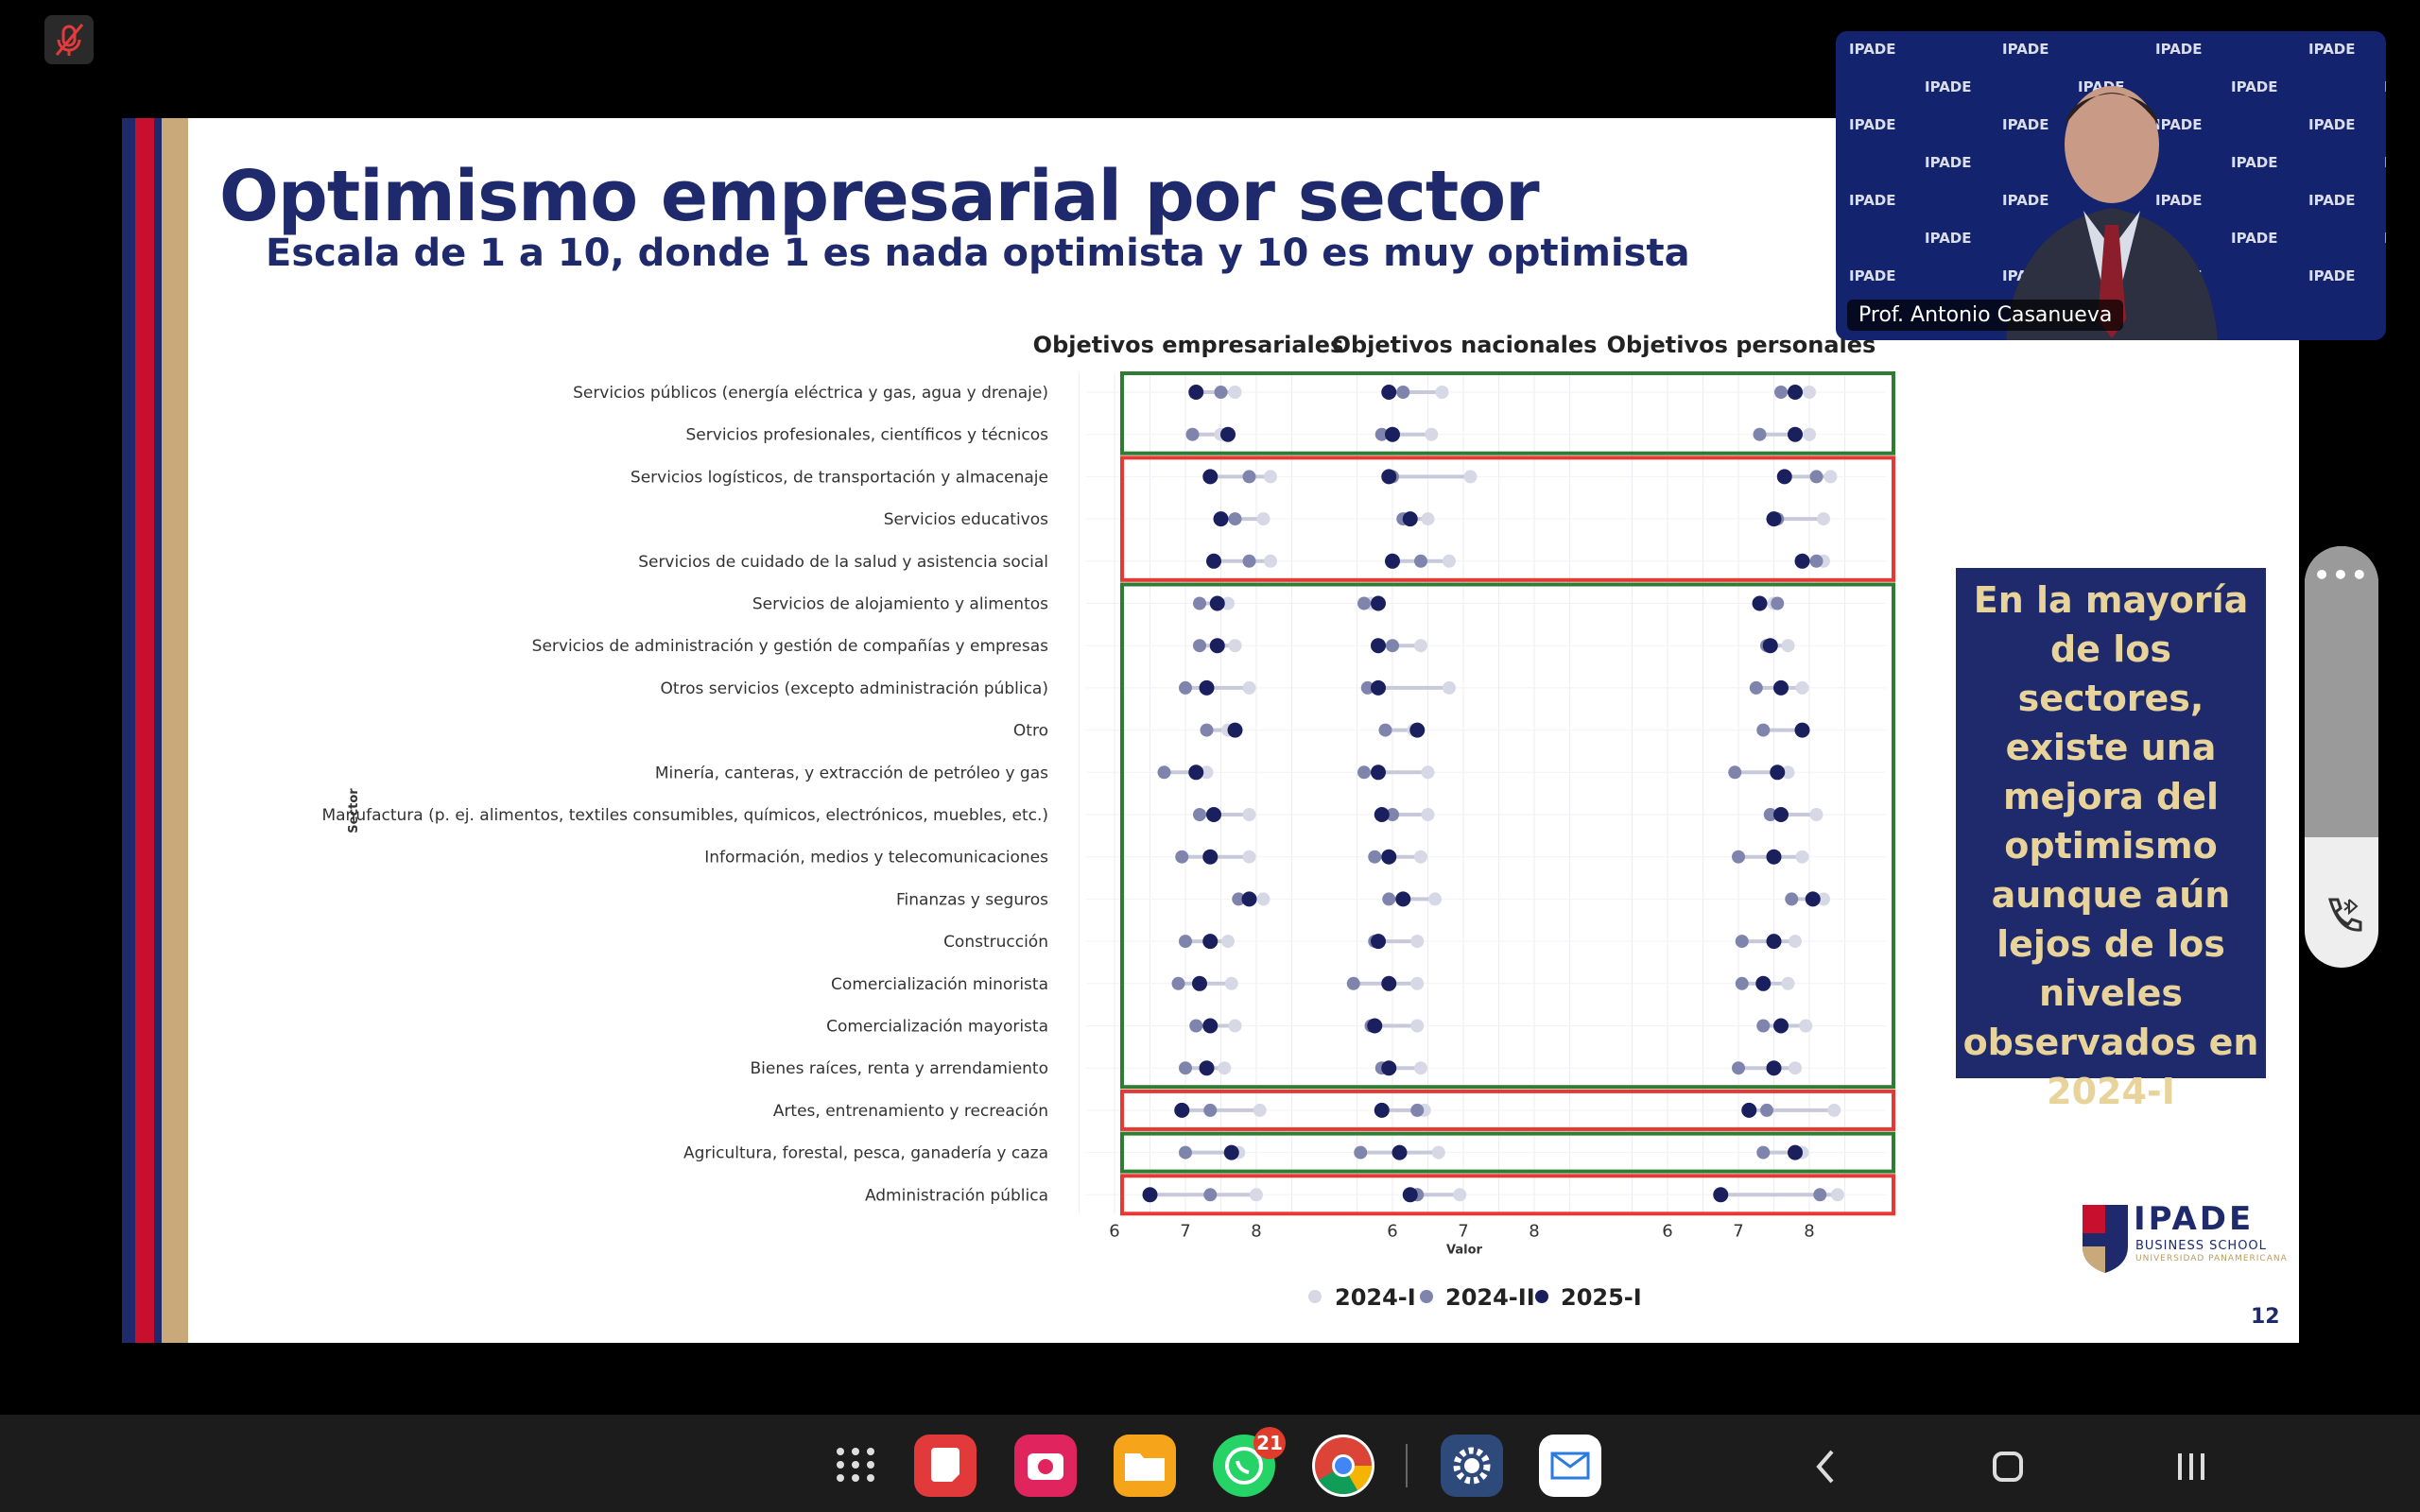 The width and height of the screenshot is (2420, 1512). I want to click on files-app-icon, so click(1145, 1466).